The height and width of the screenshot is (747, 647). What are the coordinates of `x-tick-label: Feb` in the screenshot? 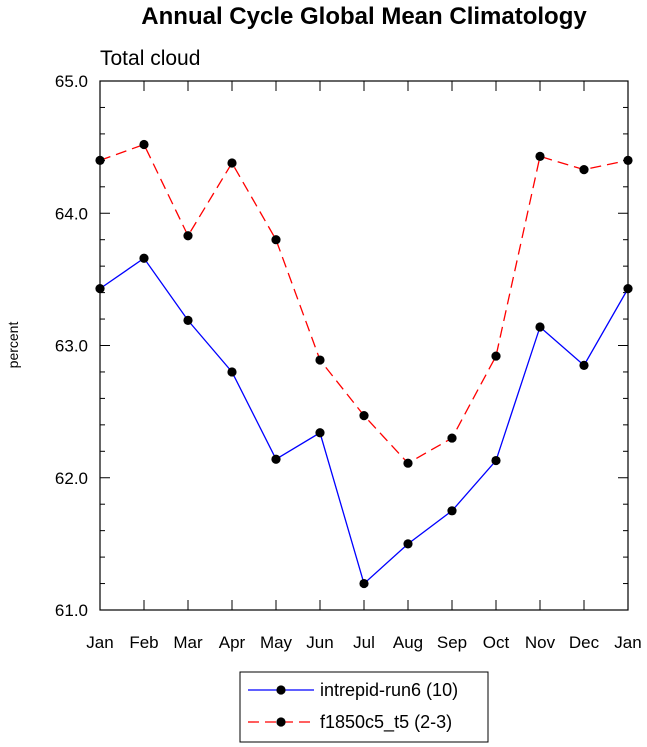 It's located at (143, 642).